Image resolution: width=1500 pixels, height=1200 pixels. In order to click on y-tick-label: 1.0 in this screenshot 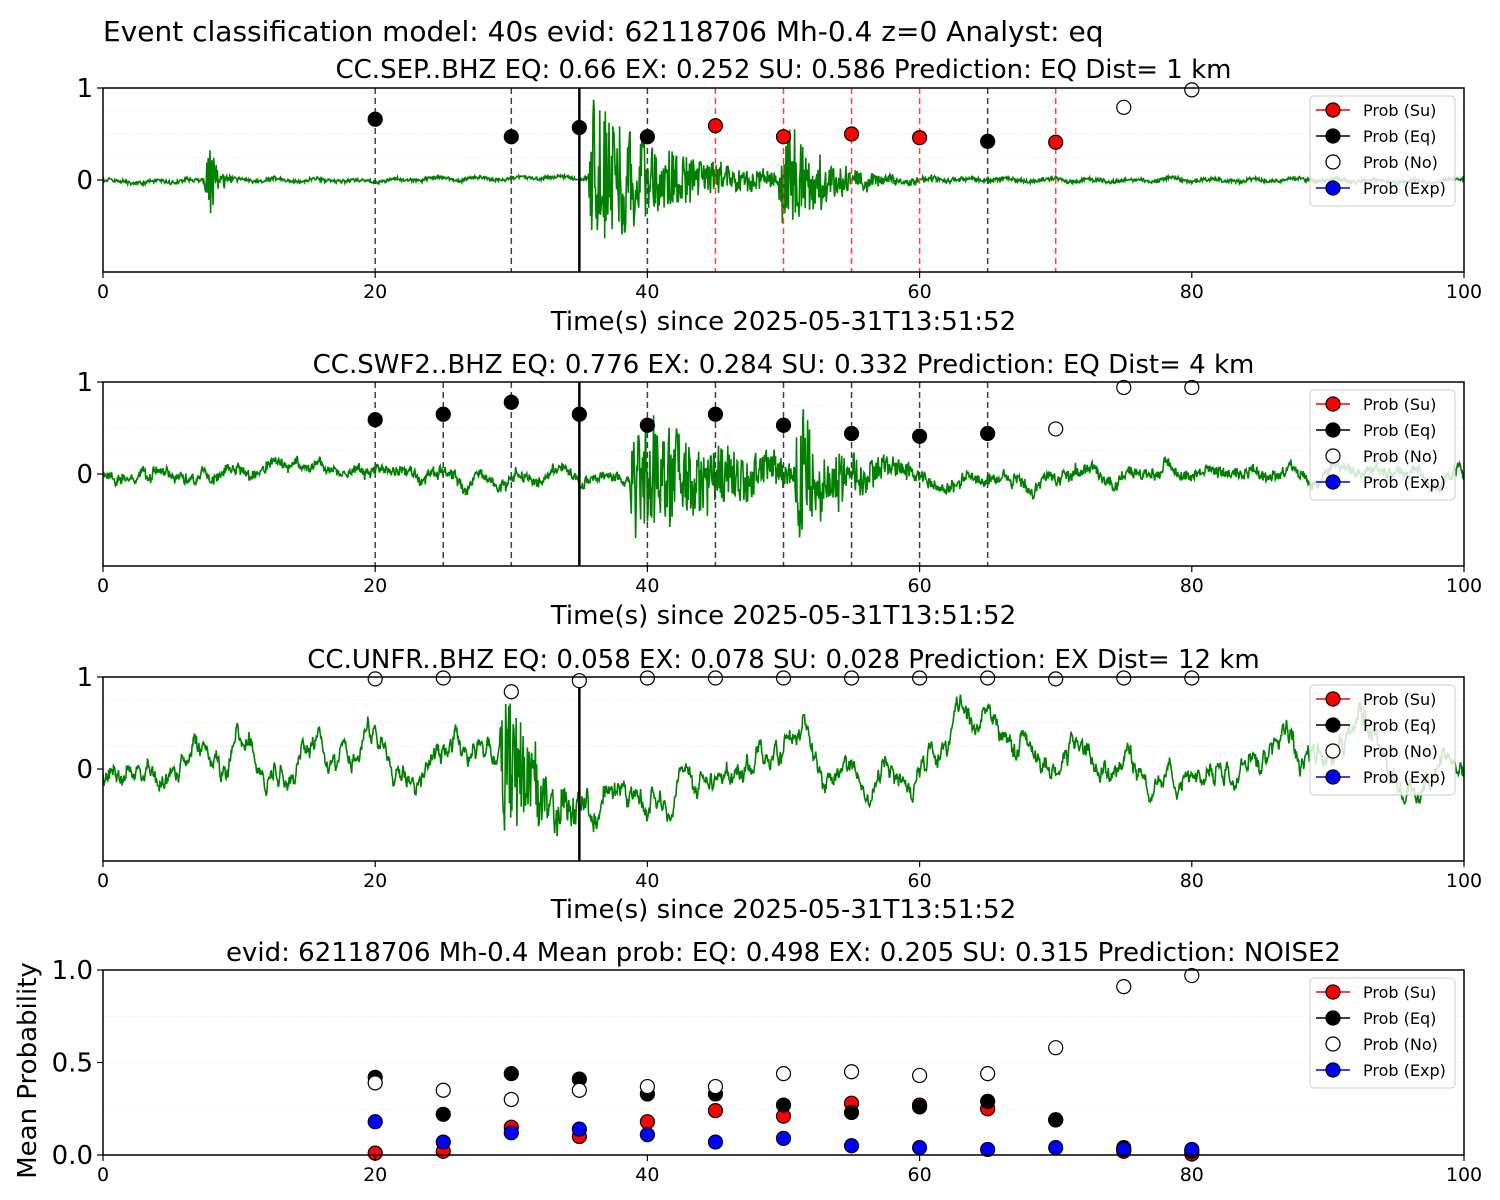, I will do `click(72, 971)`.